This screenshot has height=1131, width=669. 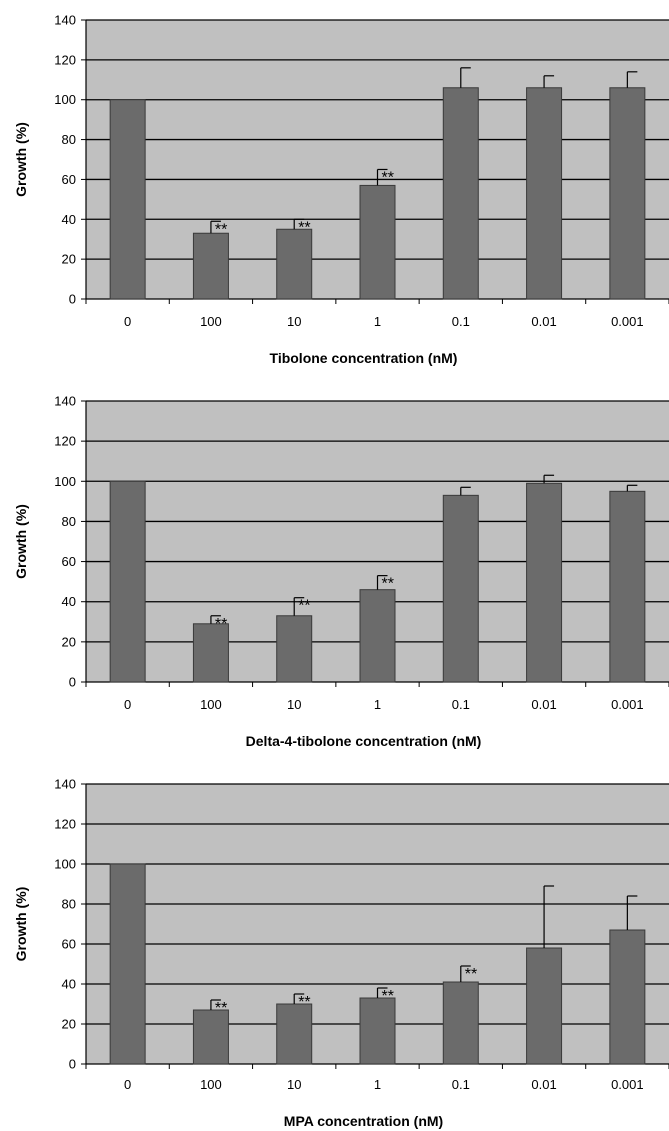 I want to click on x-axis-label: MPA concentration (nM), so click(x=363, y=1121).